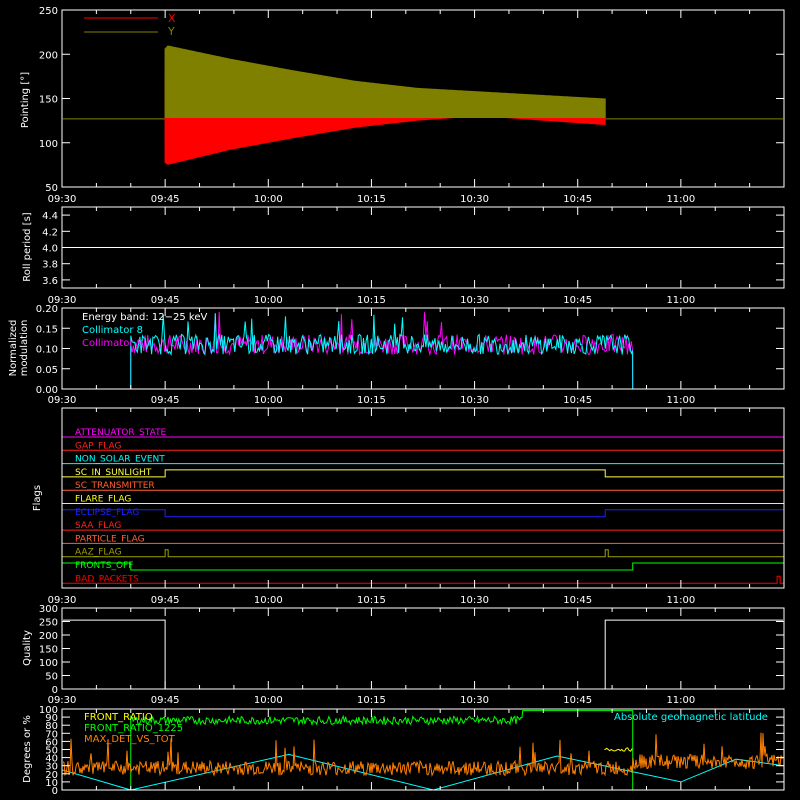 This screenshot has width=800, height=800. I want to click on y-tick-label: 90, so click(51, 718).